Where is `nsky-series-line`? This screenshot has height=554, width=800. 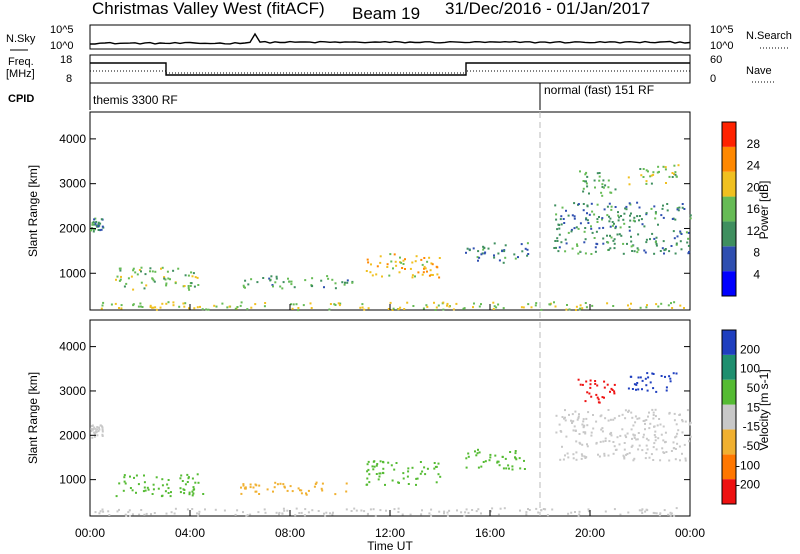 nsky-series-line is located at coordinates (390, 38).